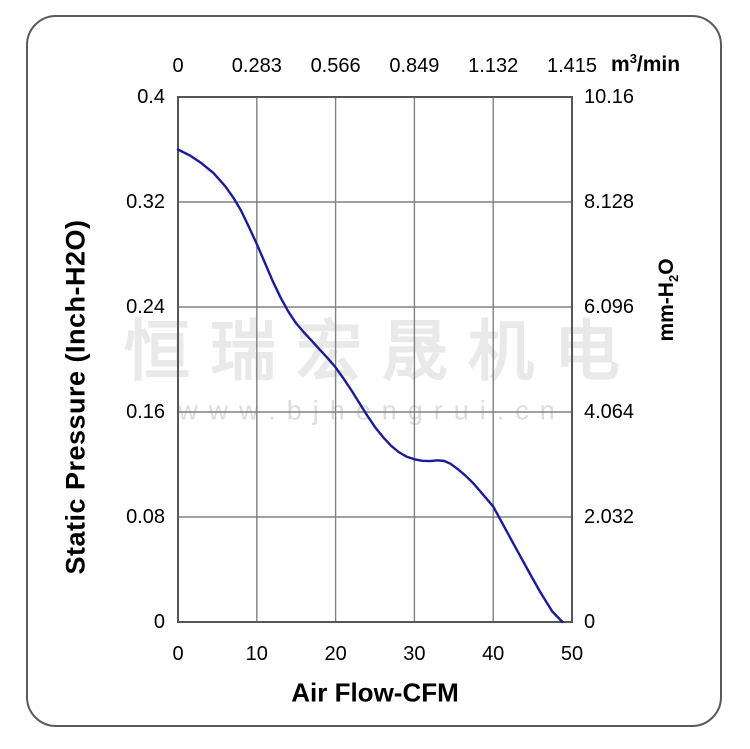  Describe the element at coordinates (572, 654) in the screenshot. I see `bottom-tick-label: 50` at that location.